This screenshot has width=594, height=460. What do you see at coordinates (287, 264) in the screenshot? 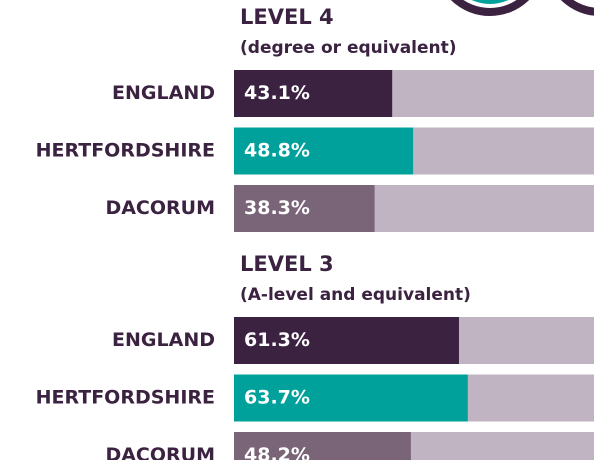
I see `group-title: LEVEL 3` at bounding box center [287, 264].